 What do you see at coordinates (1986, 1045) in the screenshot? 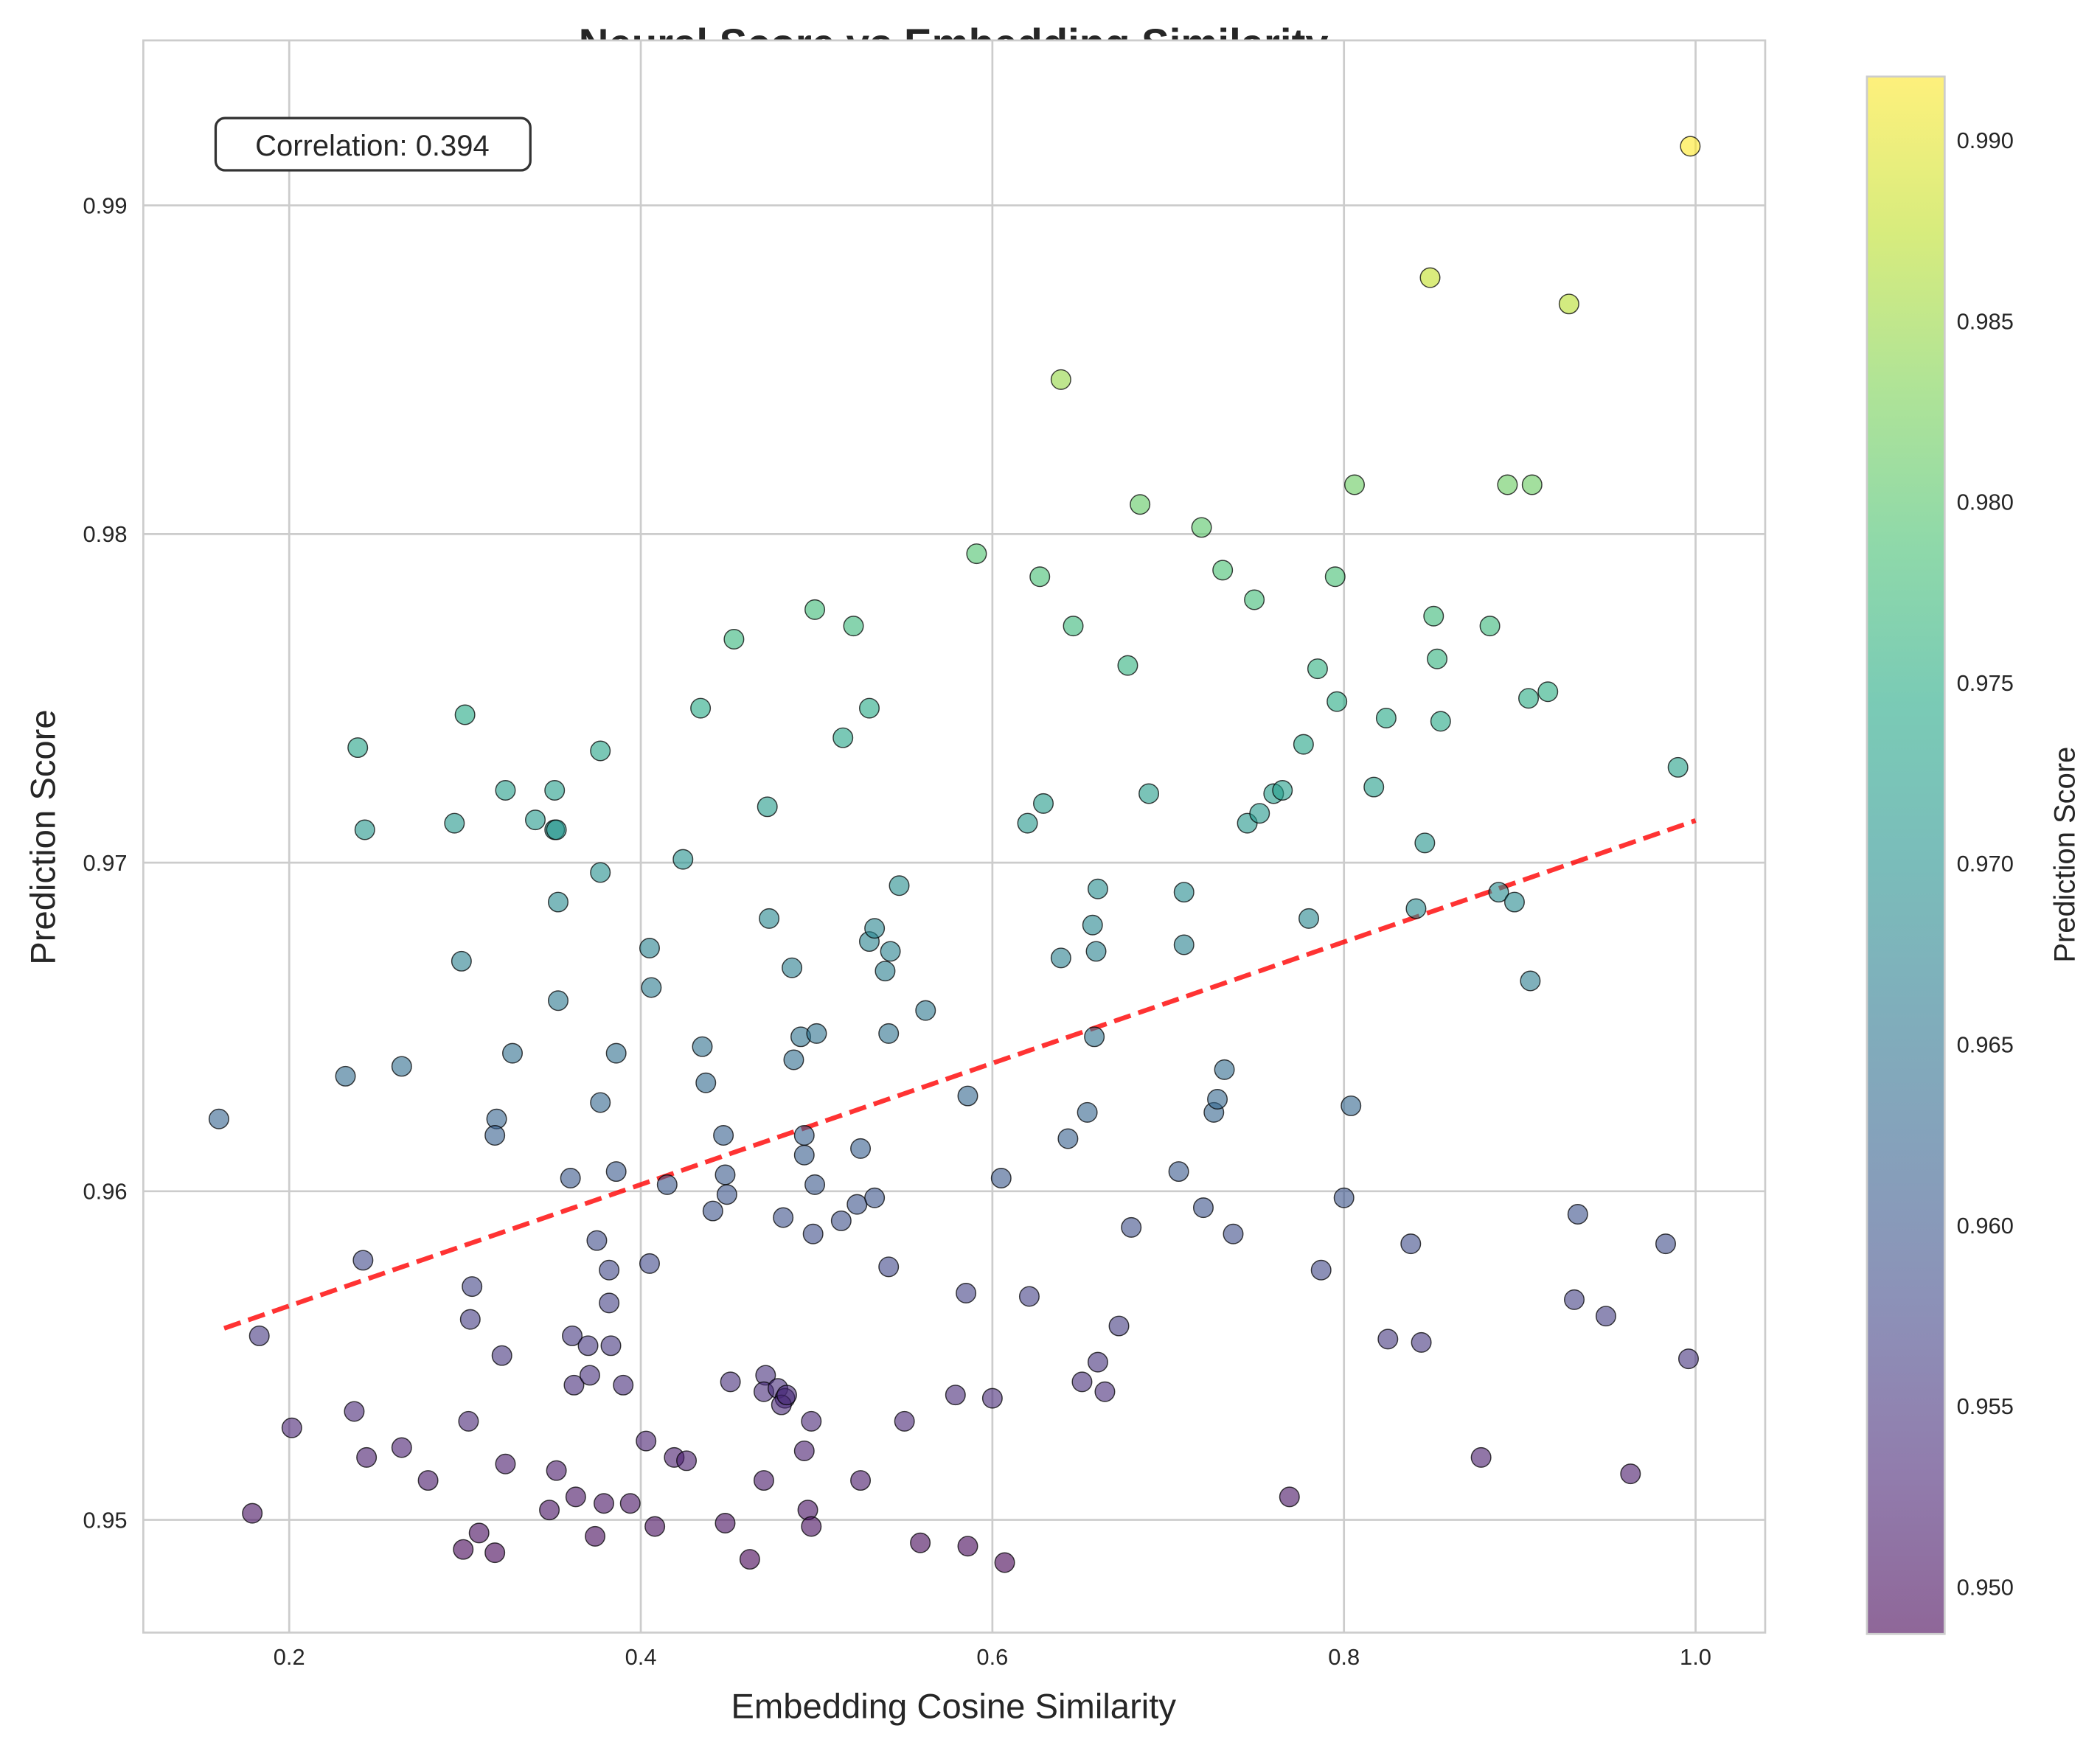
I see `colorbar-tick-label: 0.965` at bounding box center [1986, 1045].